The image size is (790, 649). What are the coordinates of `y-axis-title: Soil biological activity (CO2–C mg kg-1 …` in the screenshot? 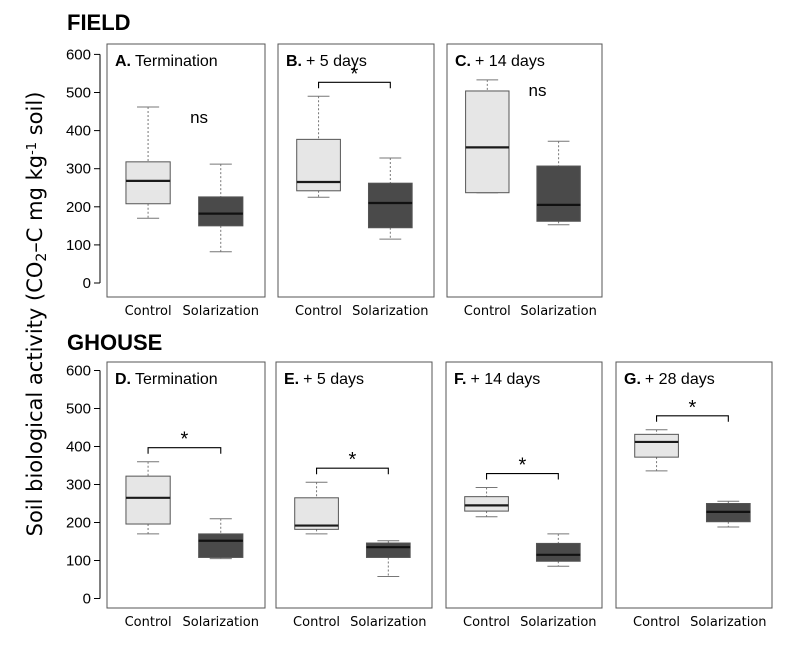 It's located at (36, 314).